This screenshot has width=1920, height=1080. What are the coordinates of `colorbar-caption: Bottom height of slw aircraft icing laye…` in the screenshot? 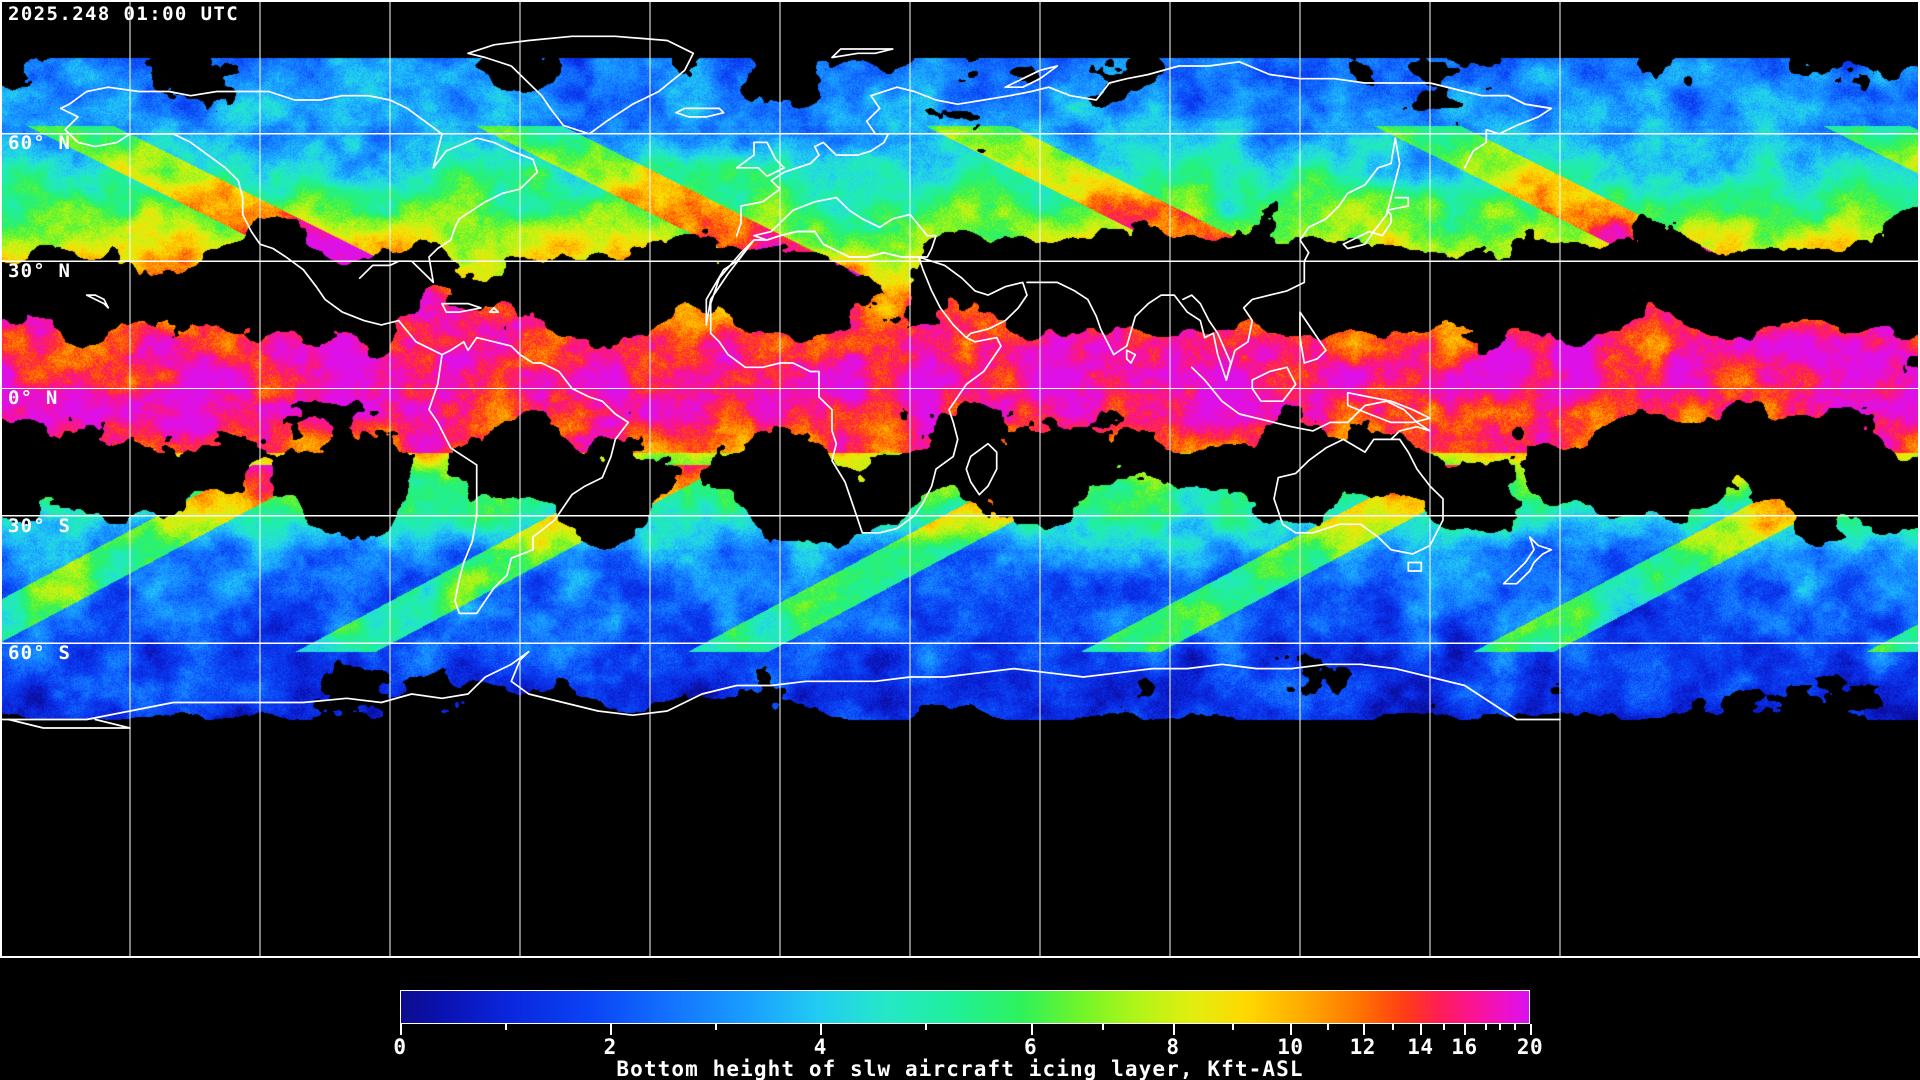 It's located at (960, 1068).